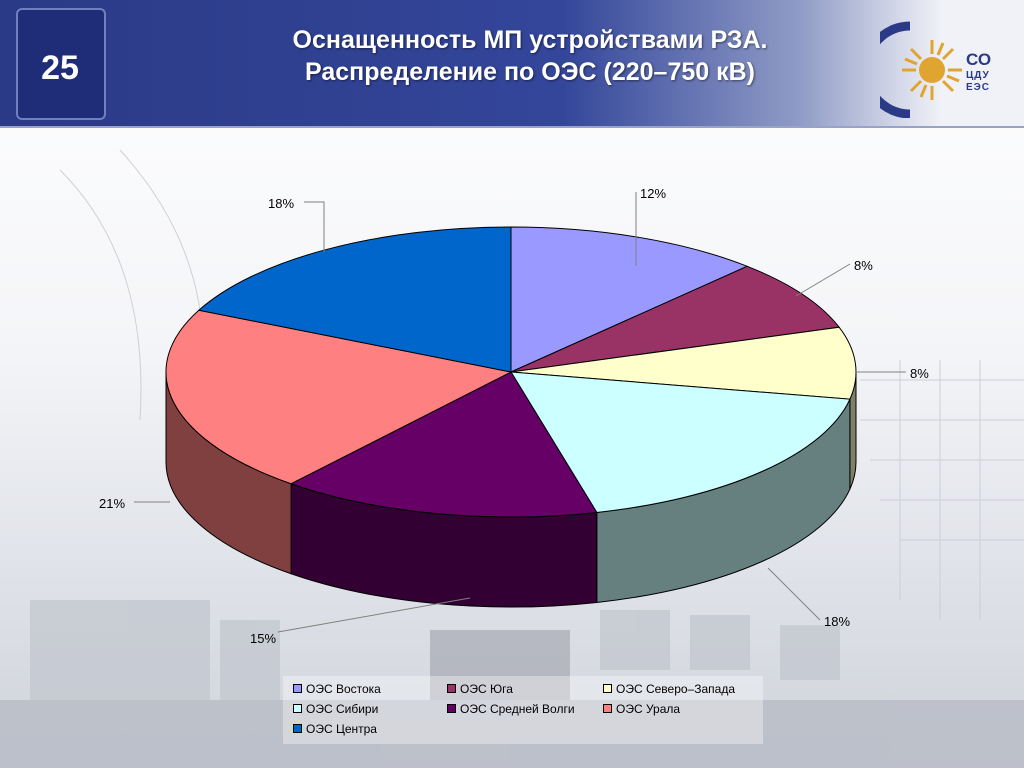  What do you see at coordinates (281, 203) in the screenshot?
I see `data-label-7: 18%` at bounding box center [281, 203].